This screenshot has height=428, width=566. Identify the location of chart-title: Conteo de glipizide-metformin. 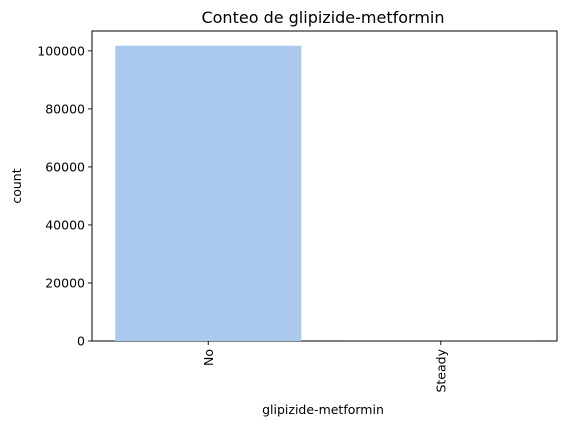
(322, 17).